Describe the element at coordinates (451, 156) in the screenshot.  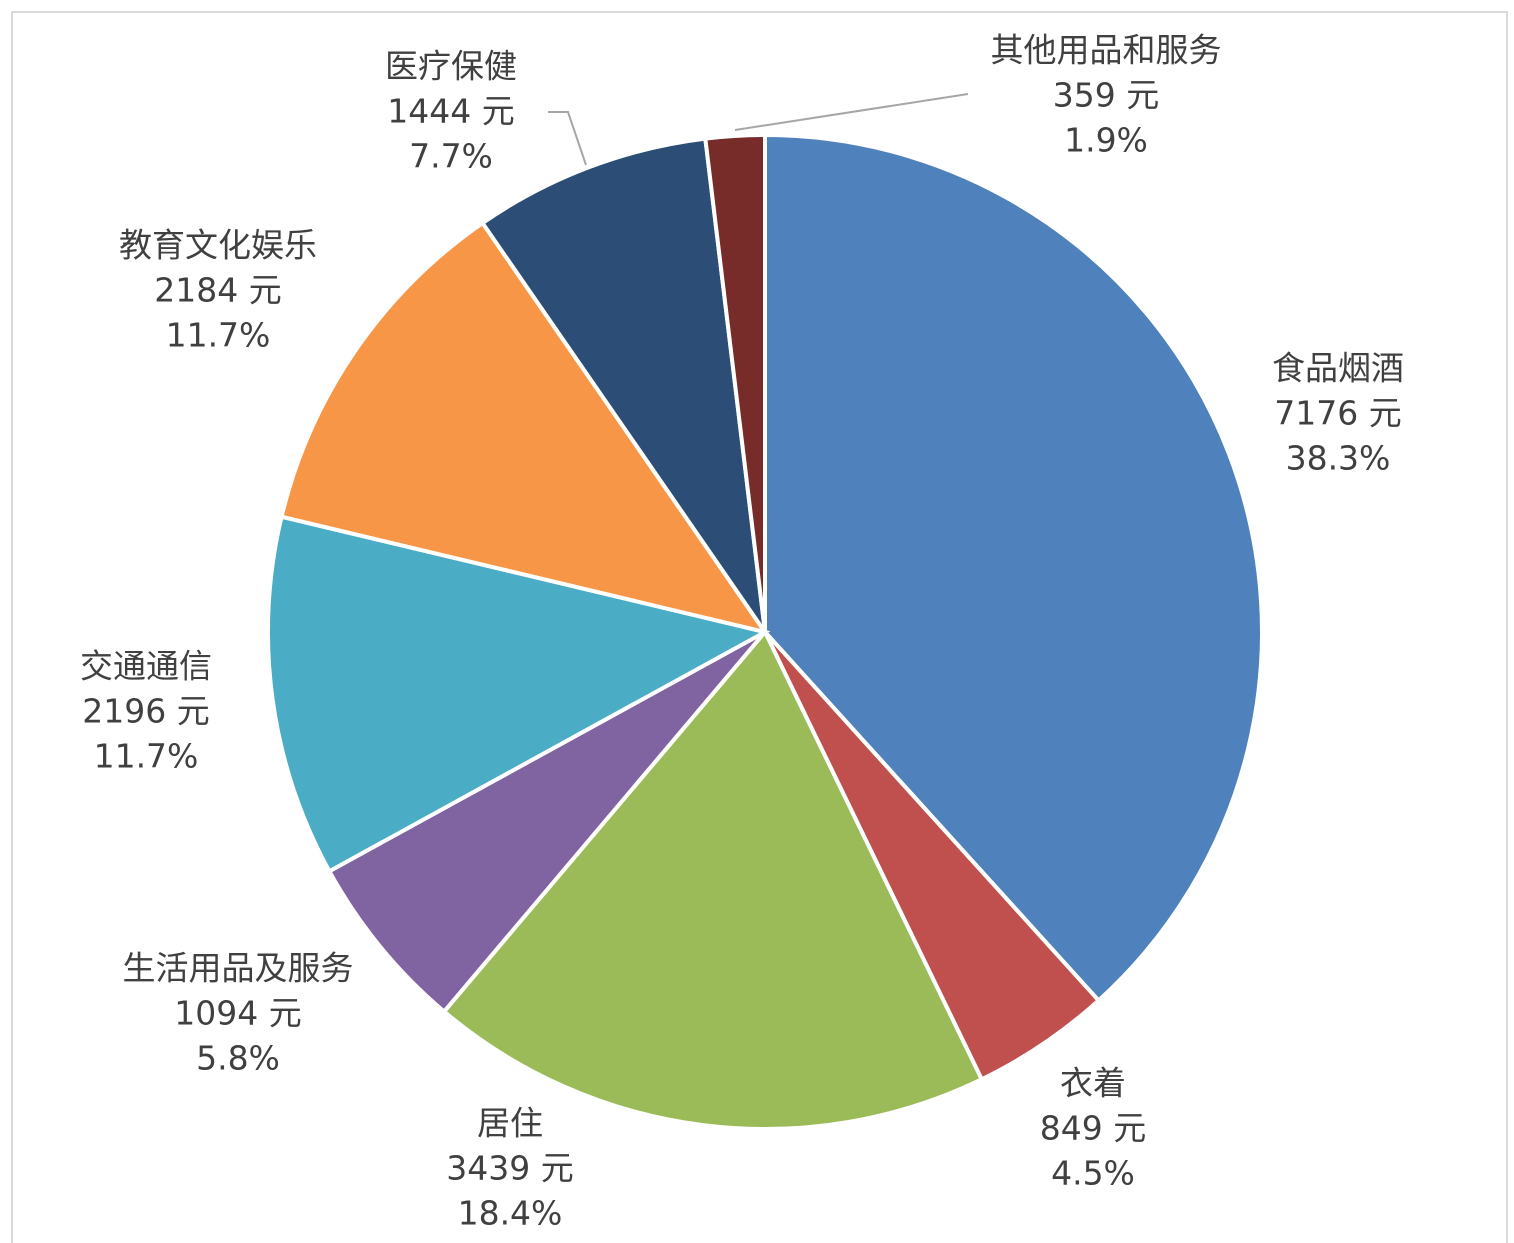
I see `slice-share-label: 7.7%` at that location.